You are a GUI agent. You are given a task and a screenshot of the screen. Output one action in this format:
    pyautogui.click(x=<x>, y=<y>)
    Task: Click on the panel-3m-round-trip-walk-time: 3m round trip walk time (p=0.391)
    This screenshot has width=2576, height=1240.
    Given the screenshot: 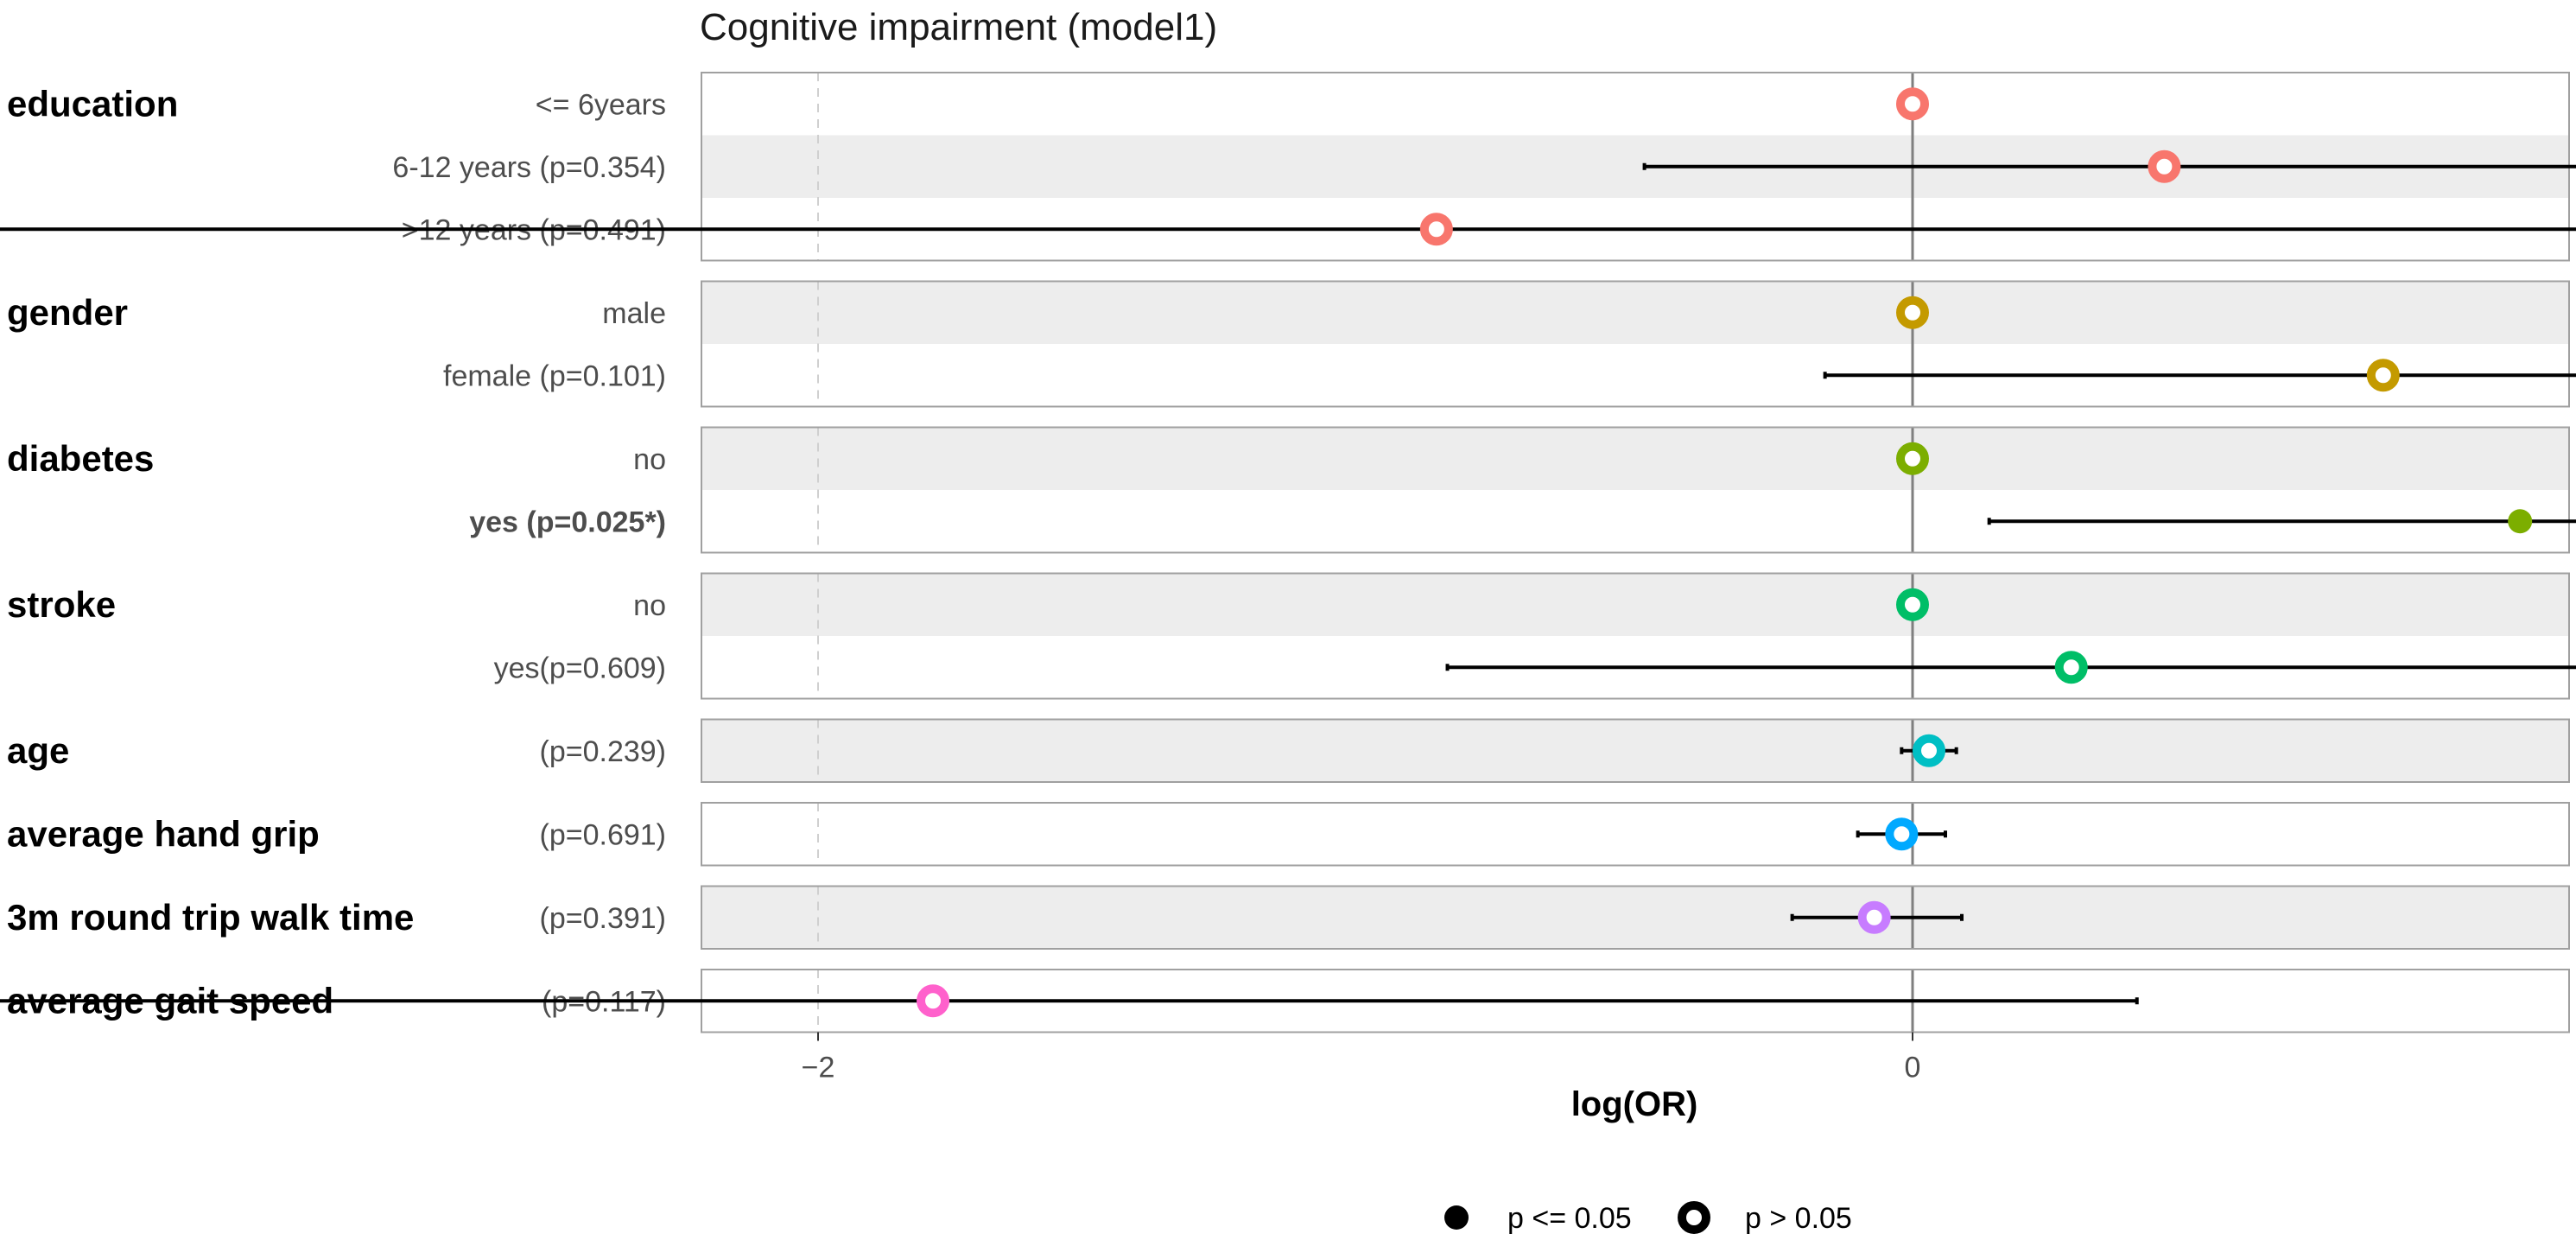 What is the action you would take?
    pyautogui.click(x=1288, y=917)
    